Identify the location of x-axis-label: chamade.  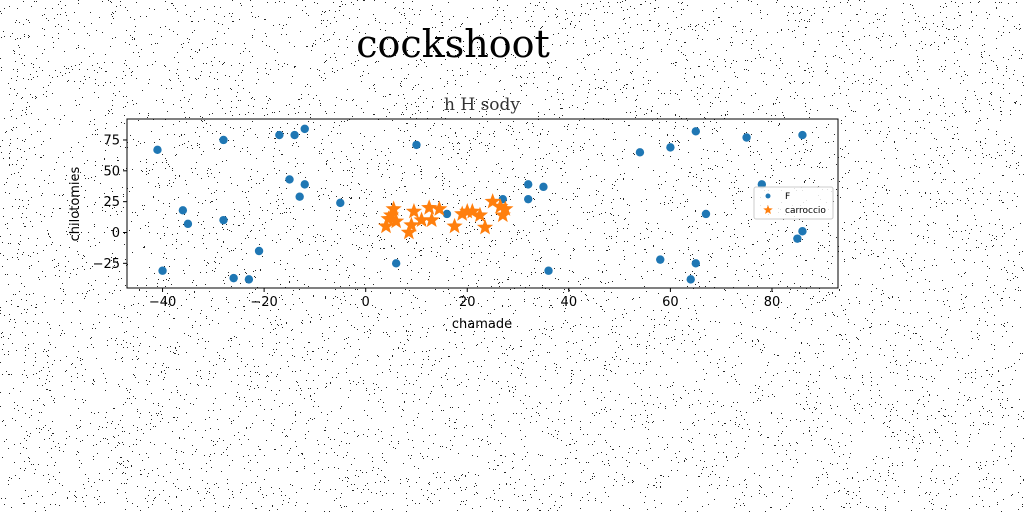
(482, 324).